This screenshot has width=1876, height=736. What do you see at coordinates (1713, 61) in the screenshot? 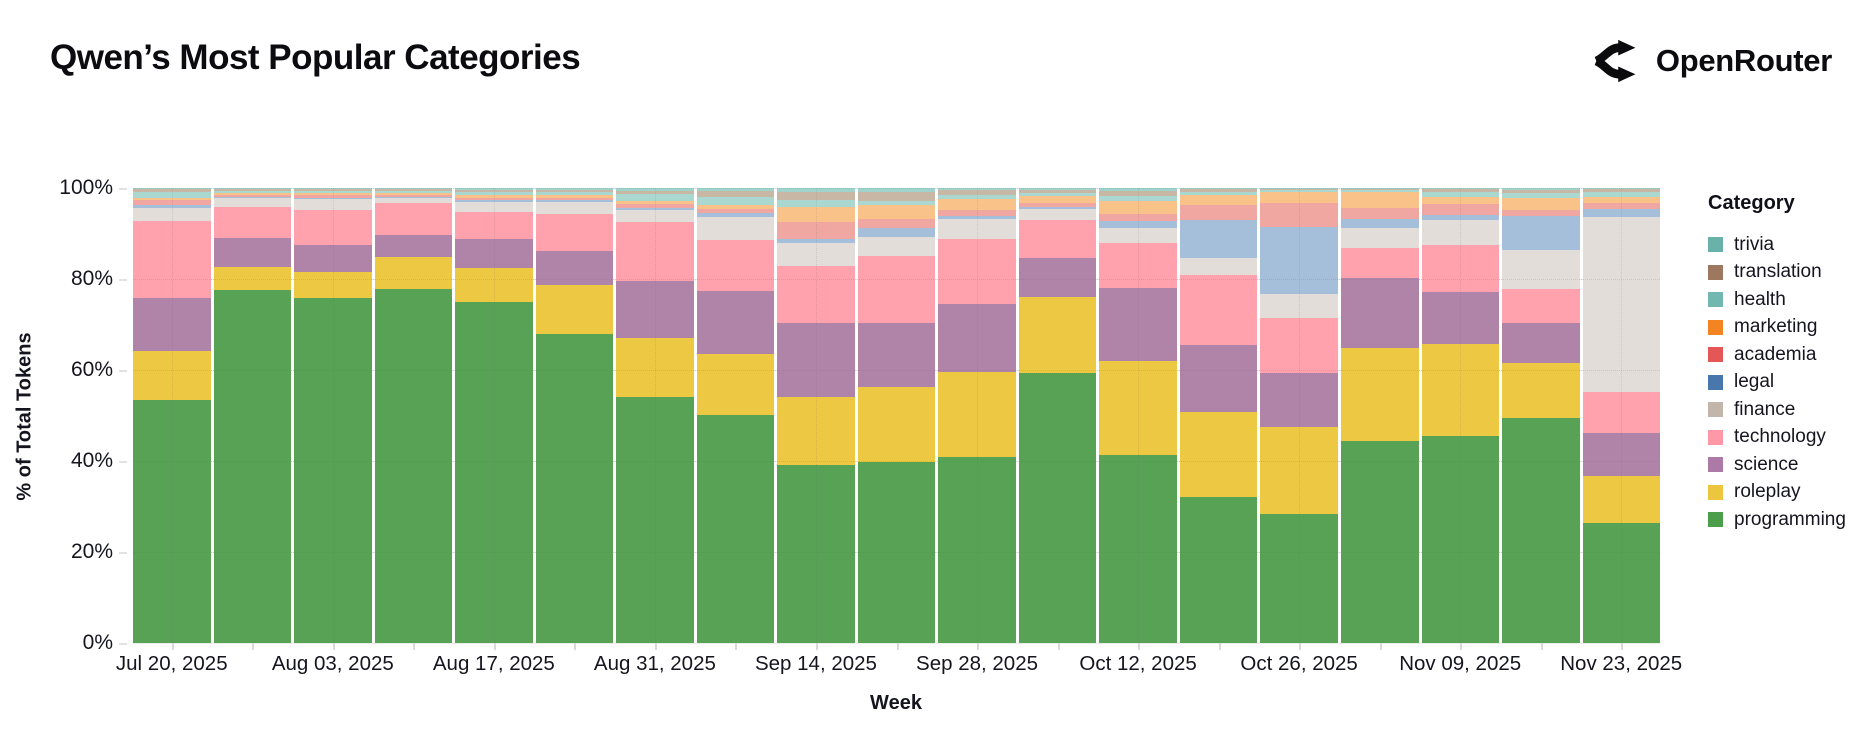
I see `brand-logo: OpenRouter` at bounding box center [1713, 61].